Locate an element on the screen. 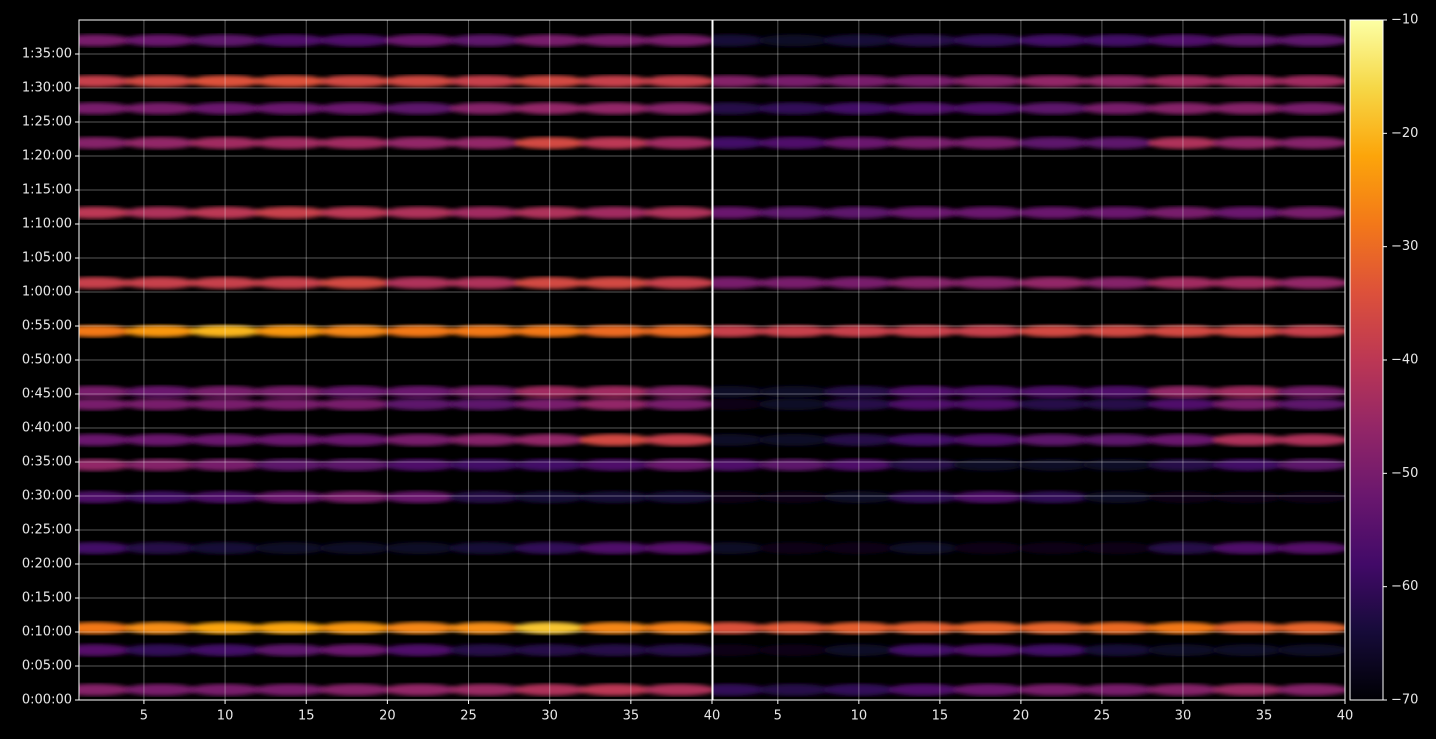  y-tick-label: 1:00:00 is located at coordinates (47, 292).